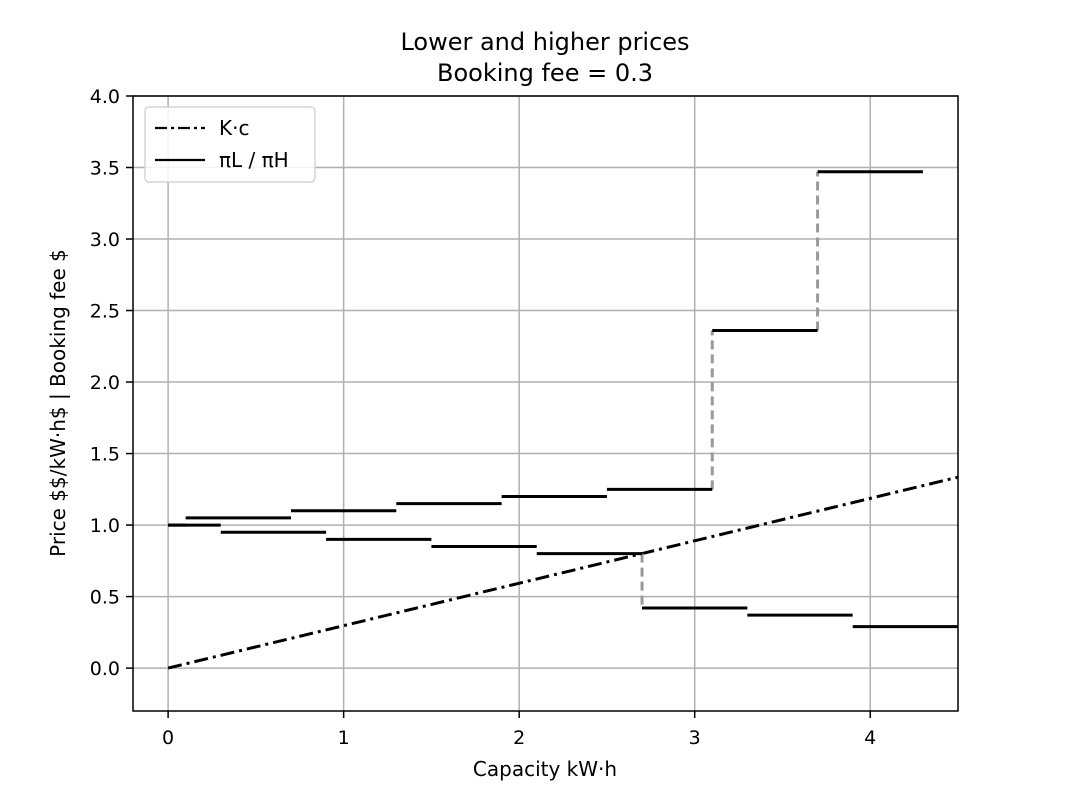 This screenshot has width=1065, height=799. What do you see at coordinates (105, 526) in the screenshot?
I see `y-tick-label: 1.0` at bounding box center [105, 526].